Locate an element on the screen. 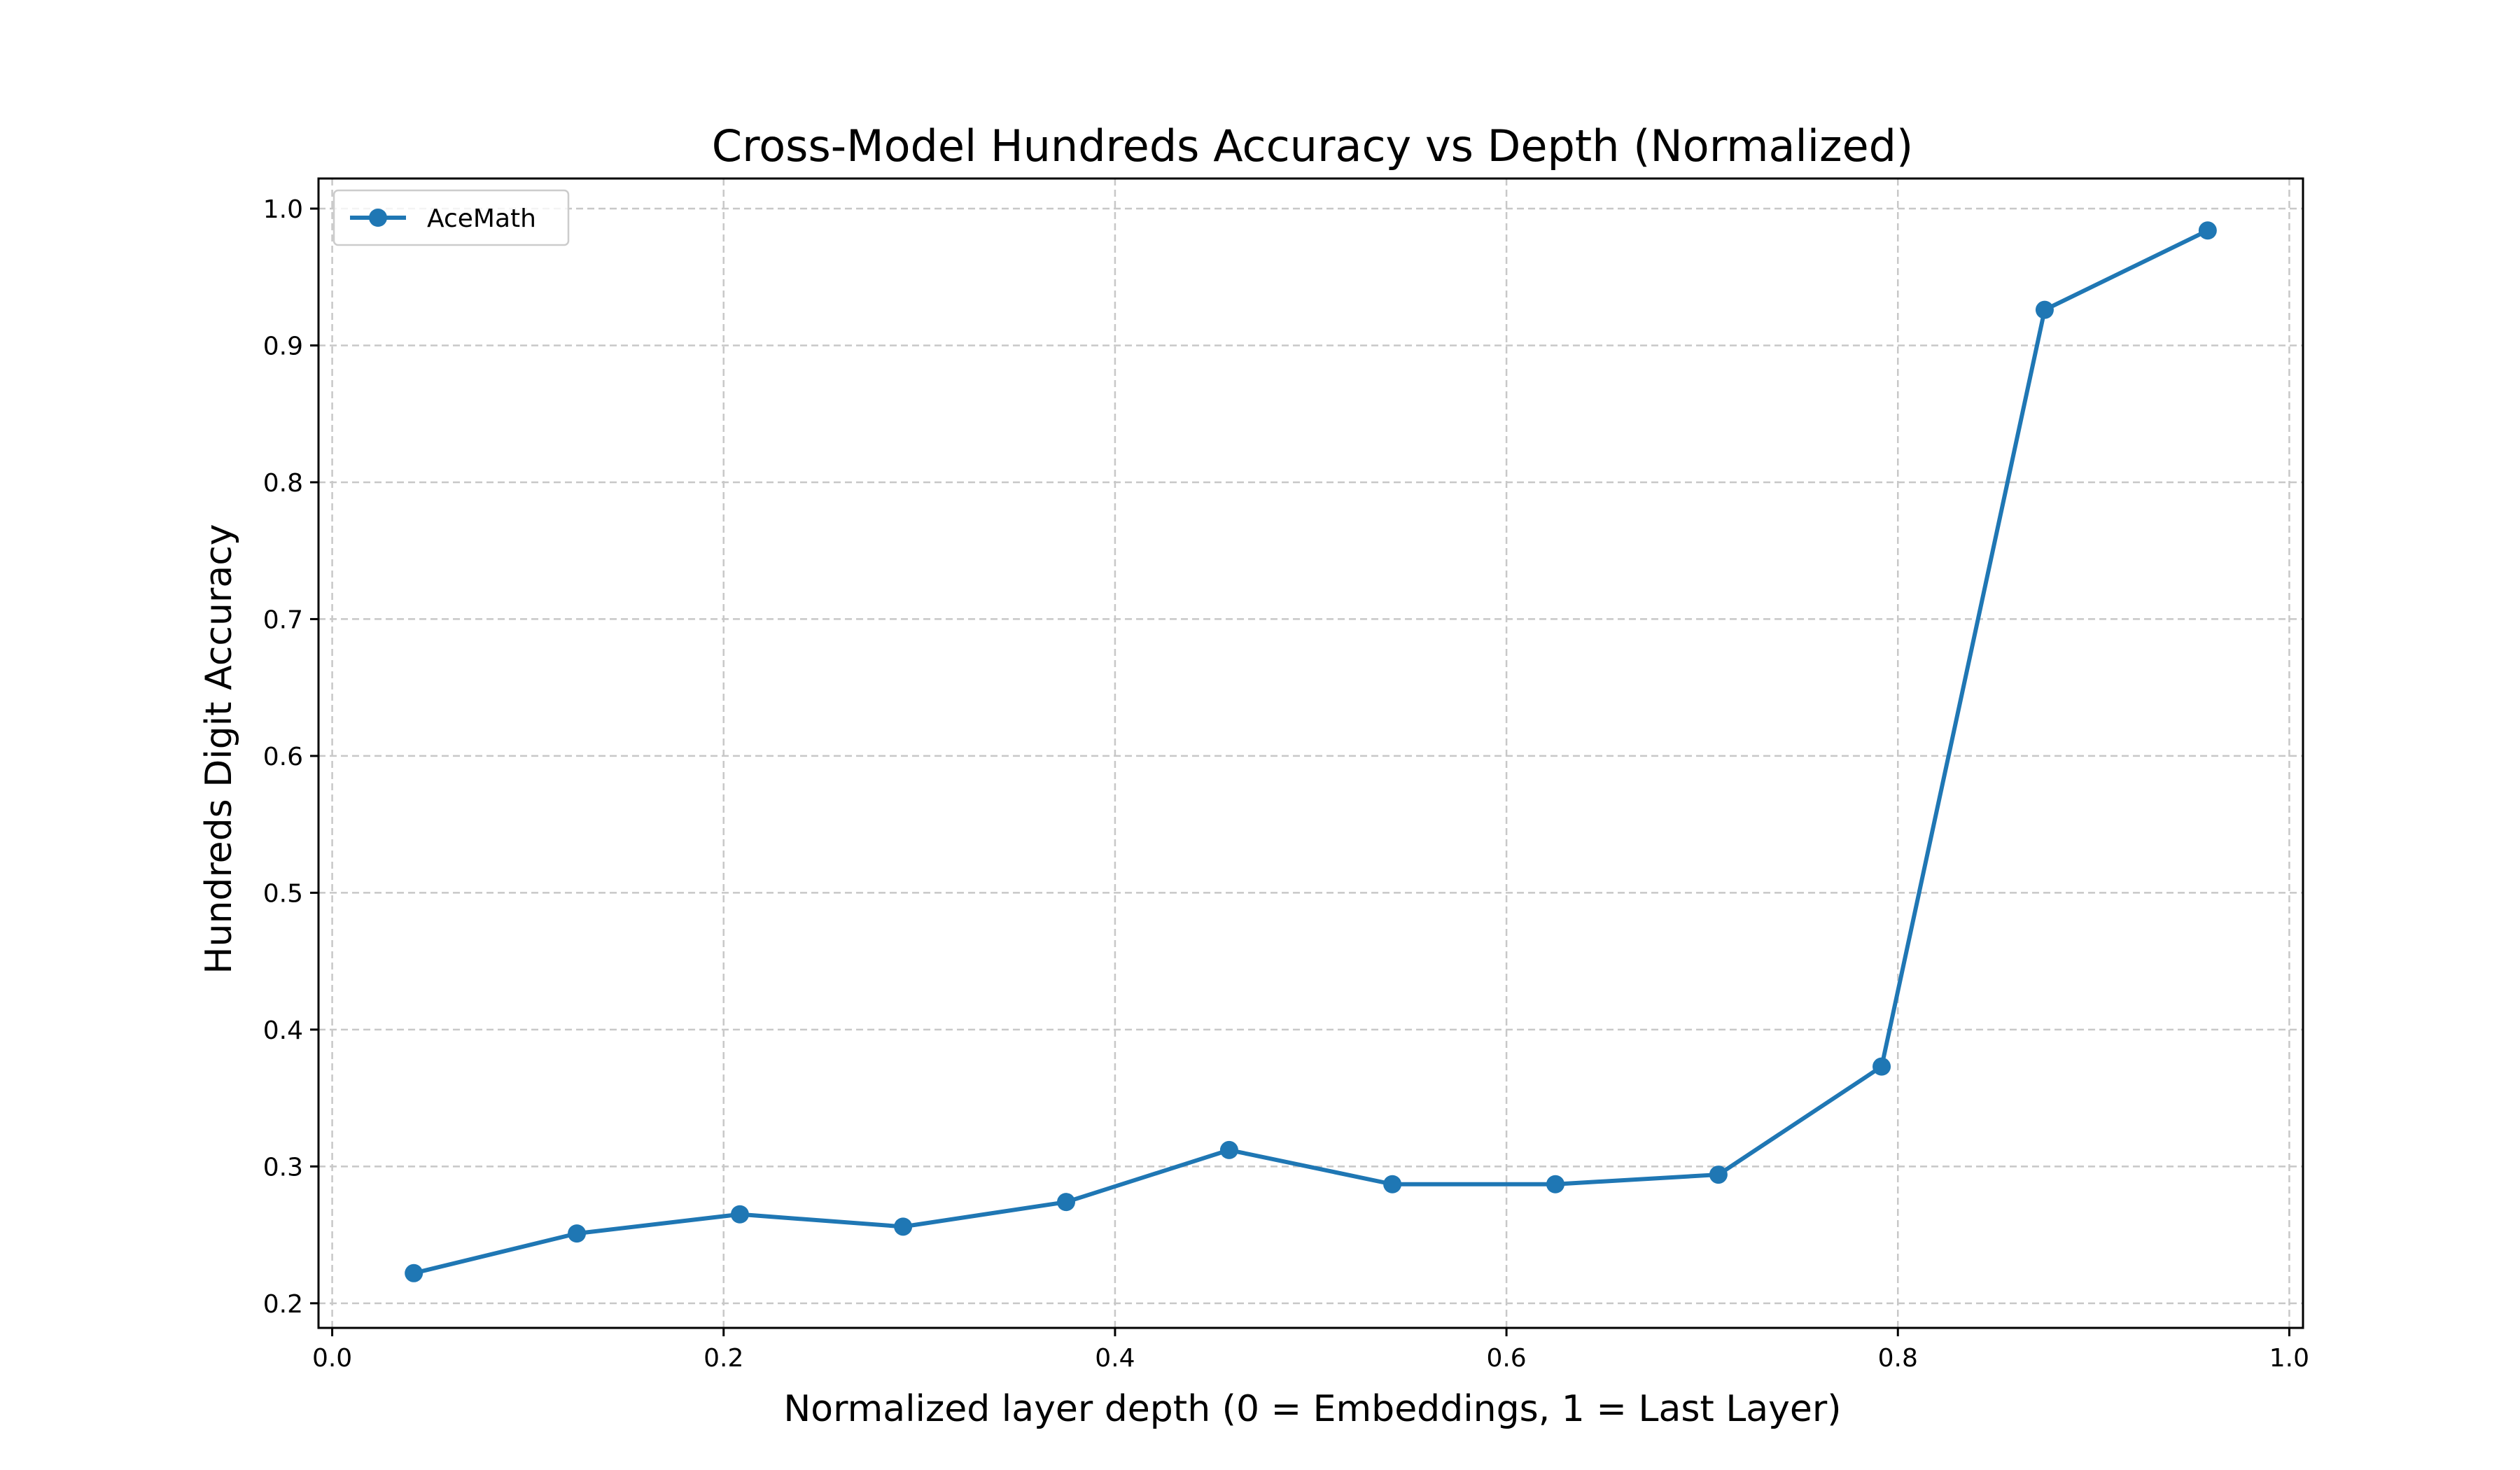  legend: AceMath is located at coordinates (451, 217).